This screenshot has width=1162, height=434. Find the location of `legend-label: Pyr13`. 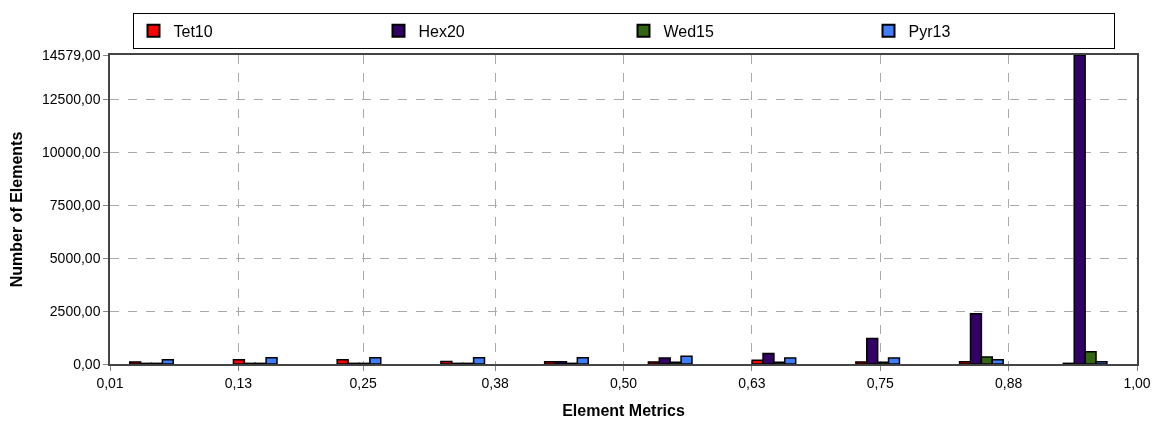

legend-label: Pyr13 is located at coordinates (929, 31).